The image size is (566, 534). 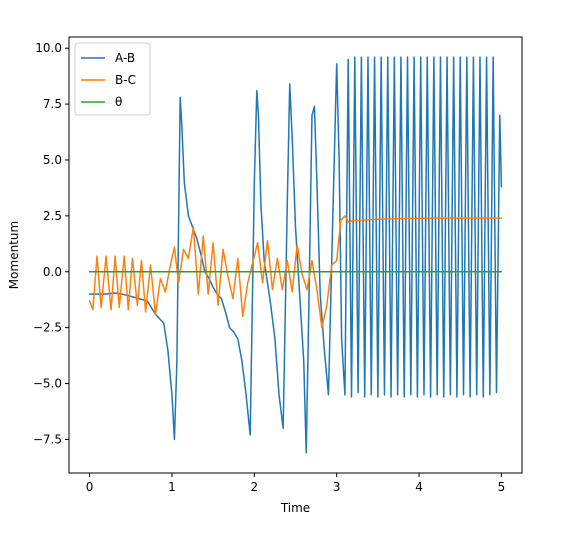 I want to click on x-tick-label: 2, so click(x=254, y=487).